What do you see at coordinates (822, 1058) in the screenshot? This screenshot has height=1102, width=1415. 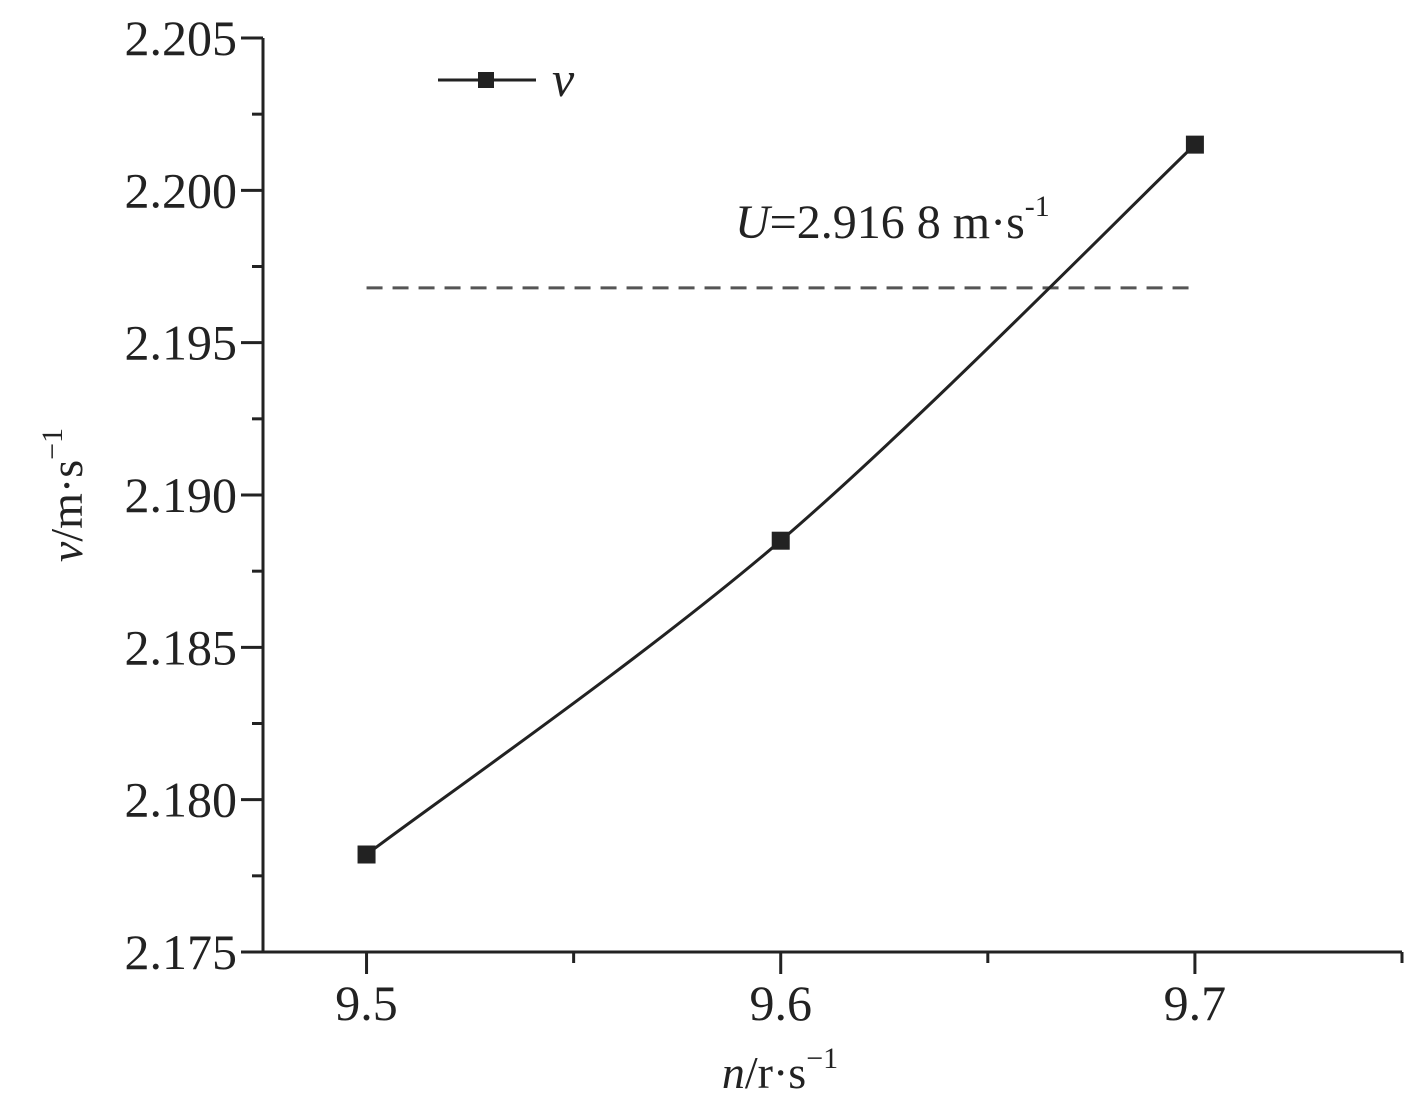 I see `x-axis-title-exponent: −1` at bounding box center [822, 1058].